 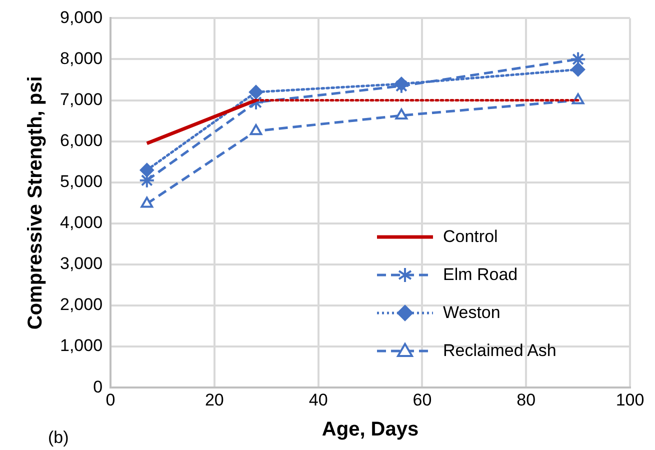 I want to click on y-tick-label: 7,000, so click(x=81, y=99).